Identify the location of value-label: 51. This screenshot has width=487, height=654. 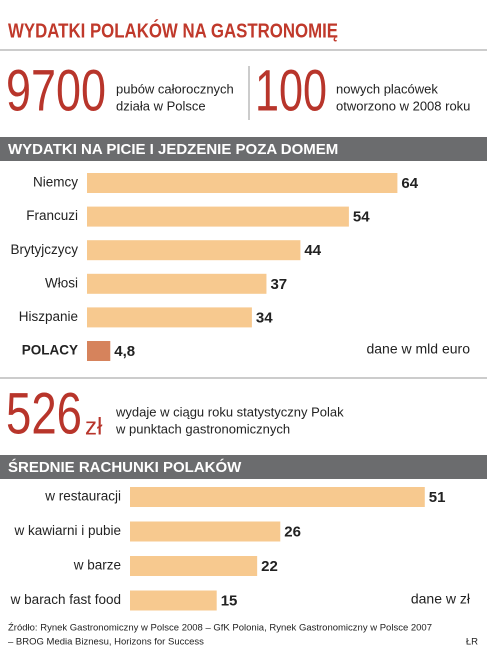
(437, 497).